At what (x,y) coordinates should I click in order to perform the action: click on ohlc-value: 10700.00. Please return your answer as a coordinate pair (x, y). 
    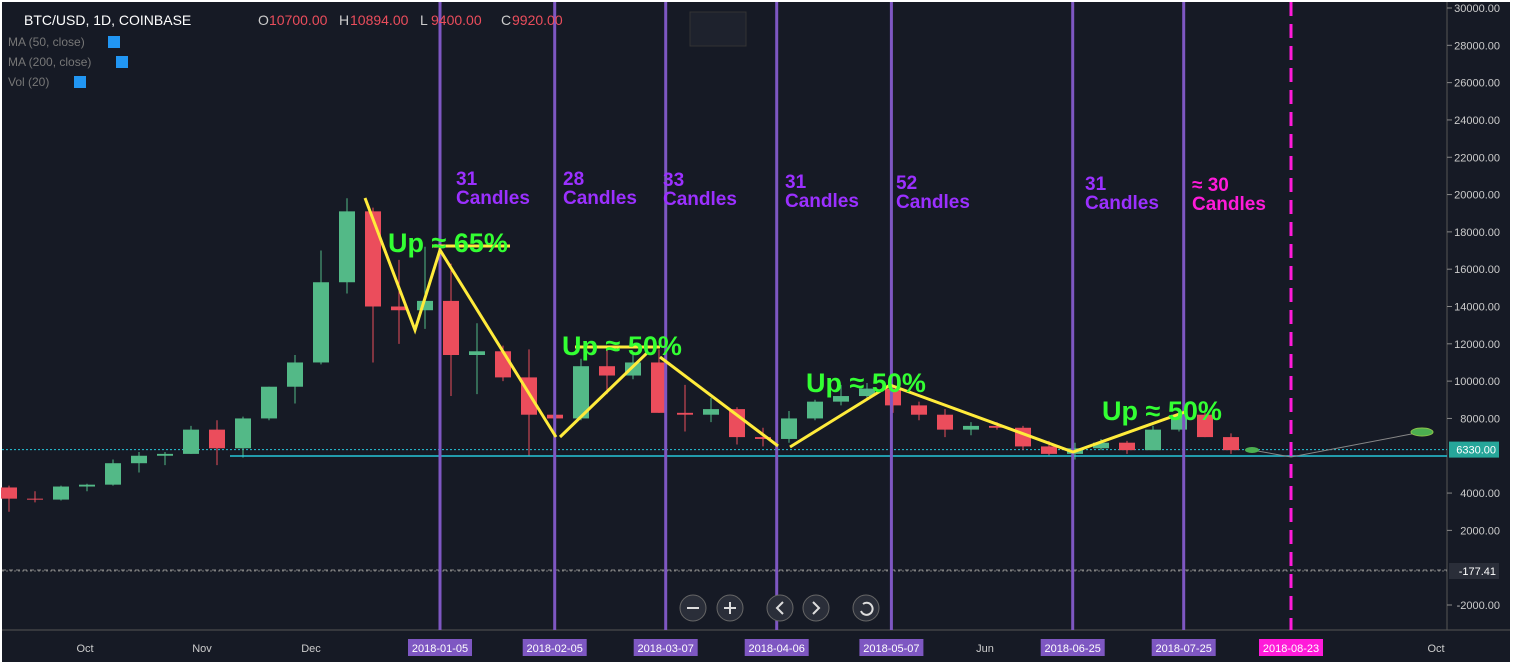
    Looking at the image, I should click on (298, 20).